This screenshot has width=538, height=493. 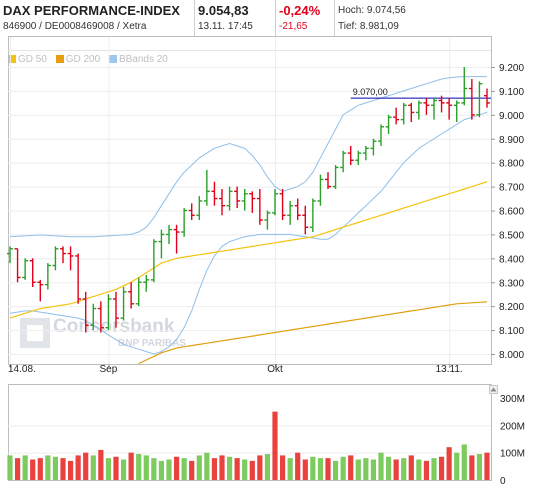 I want to click on y-tick-label: 8.700, so click(x=511, y=188).